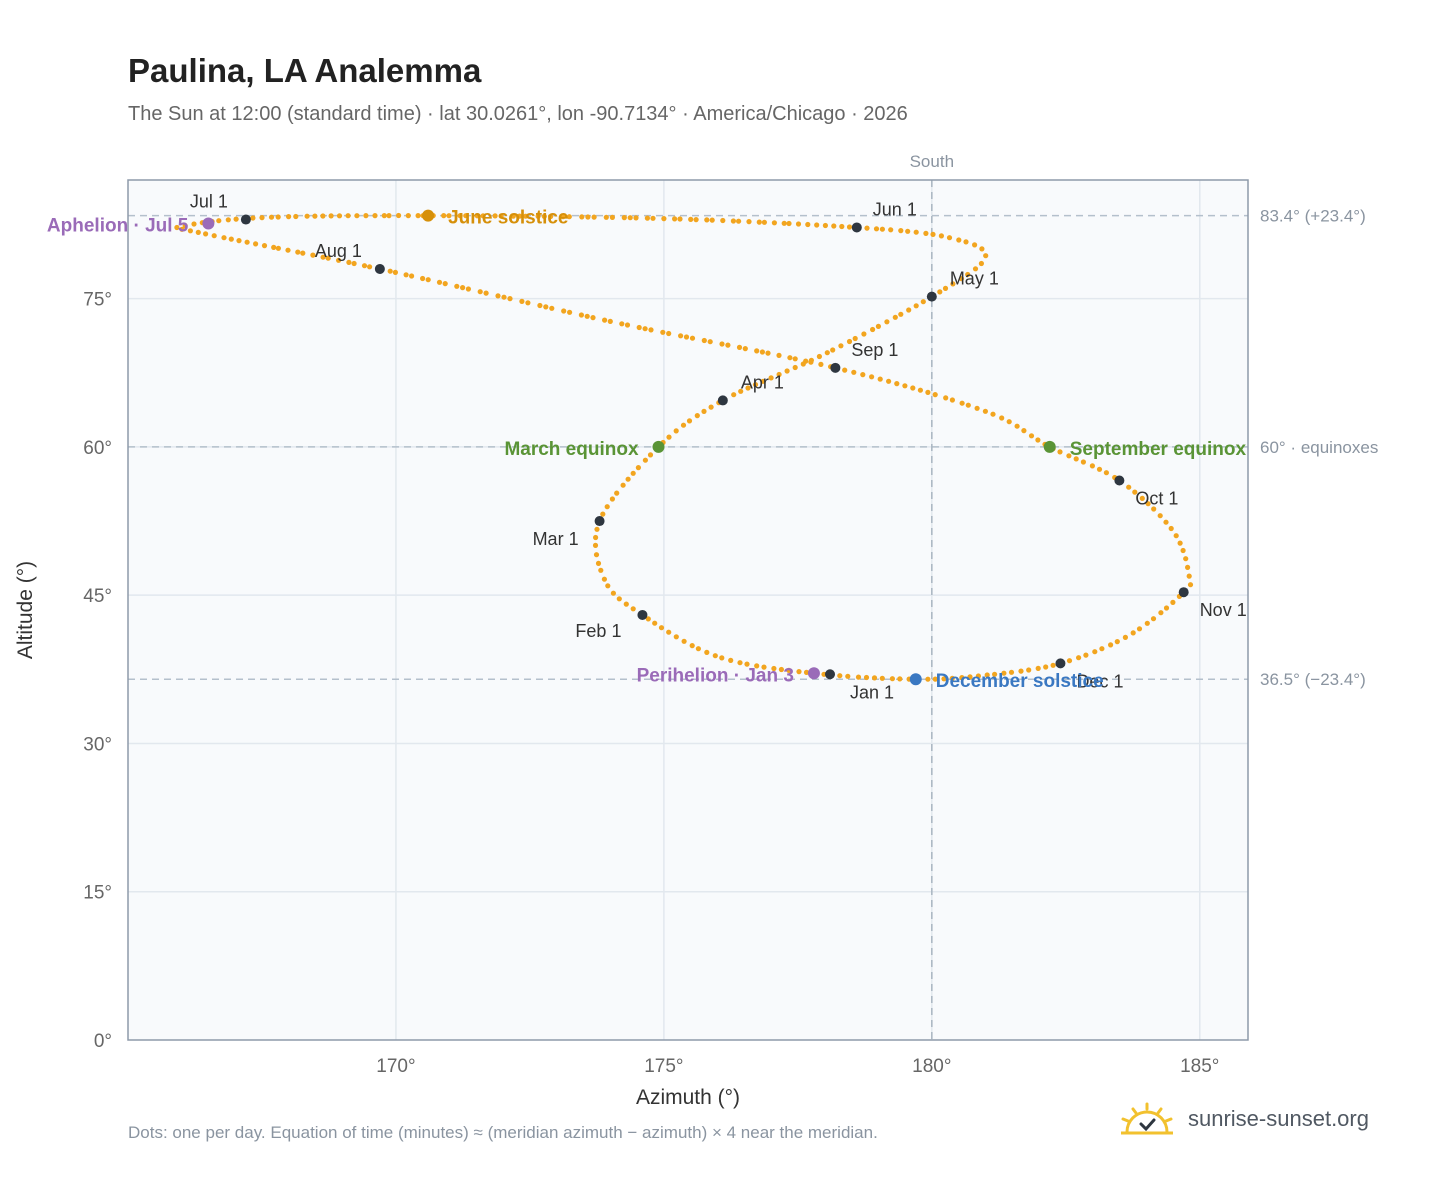 The height and width of the screenshot is (1188, 1448). What do you see at coordinates (1313, 679) in the screenshot?
I see `reference-line-label: 36.5° (−23.4°)` at bounding box center [1313, 679].